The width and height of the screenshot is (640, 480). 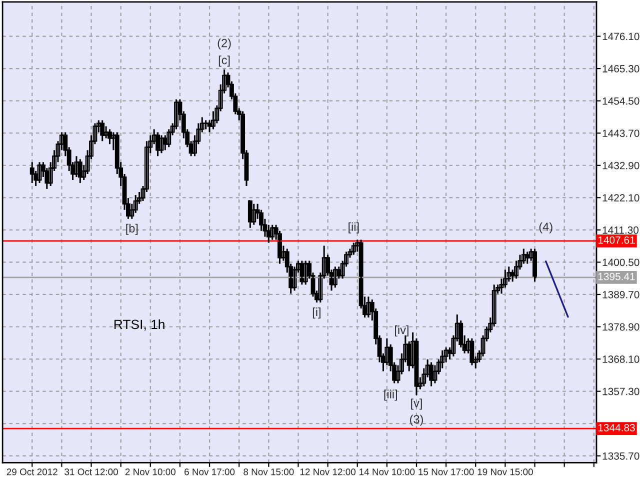 What do you see at coordinates (132, 229) in the screenshot?
I see `annotation: [b]` at bounding box center [132, 229].